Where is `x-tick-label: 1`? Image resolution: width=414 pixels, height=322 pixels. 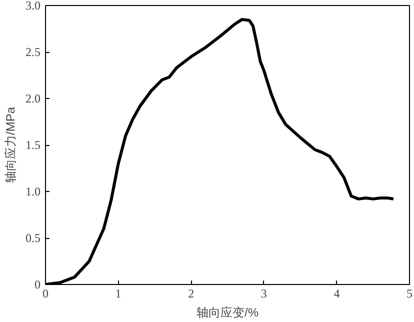 x-tick-label: 1 is located at coordinates (118, 293).